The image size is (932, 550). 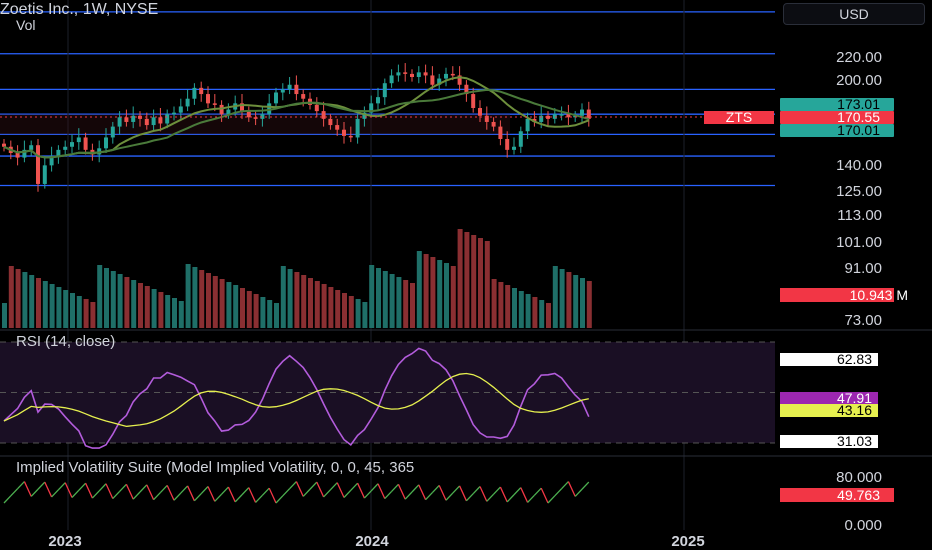 I want to click on volume-badge-text: 10.943 M, so click(x=879, y=295).